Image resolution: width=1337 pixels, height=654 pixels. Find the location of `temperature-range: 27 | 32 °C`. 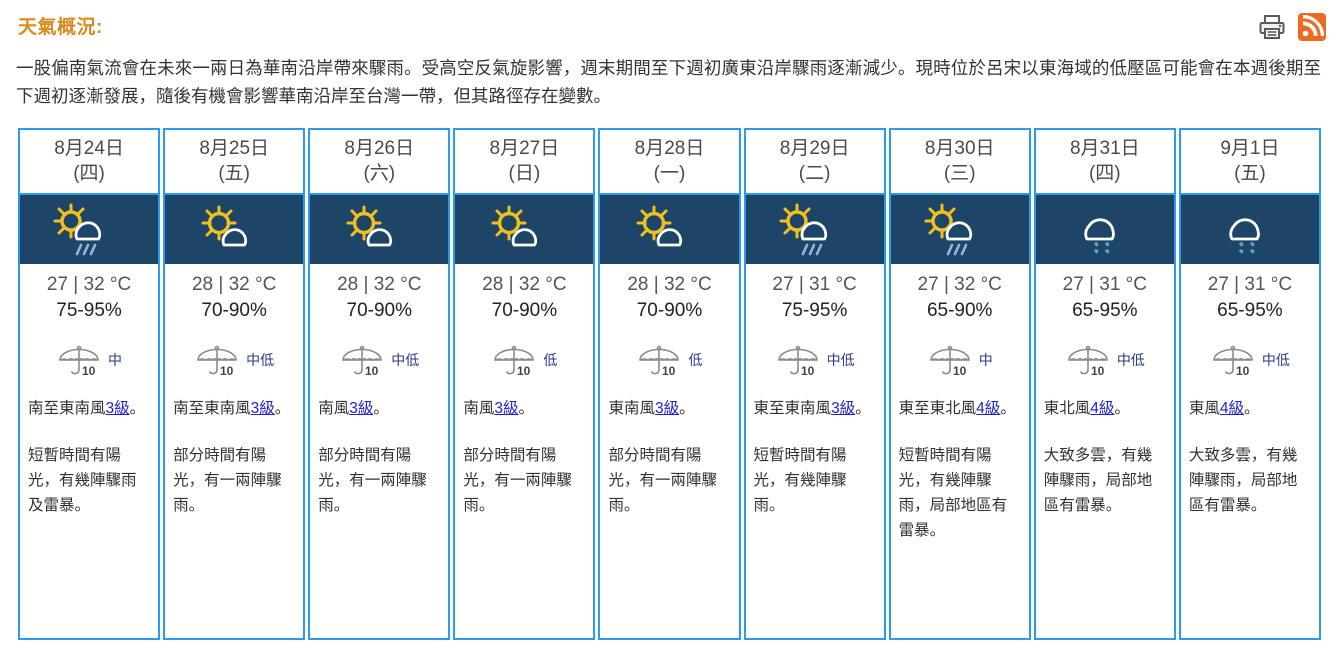

temperature-range: 27 | 32 °C is located at coordinates (959, 284).